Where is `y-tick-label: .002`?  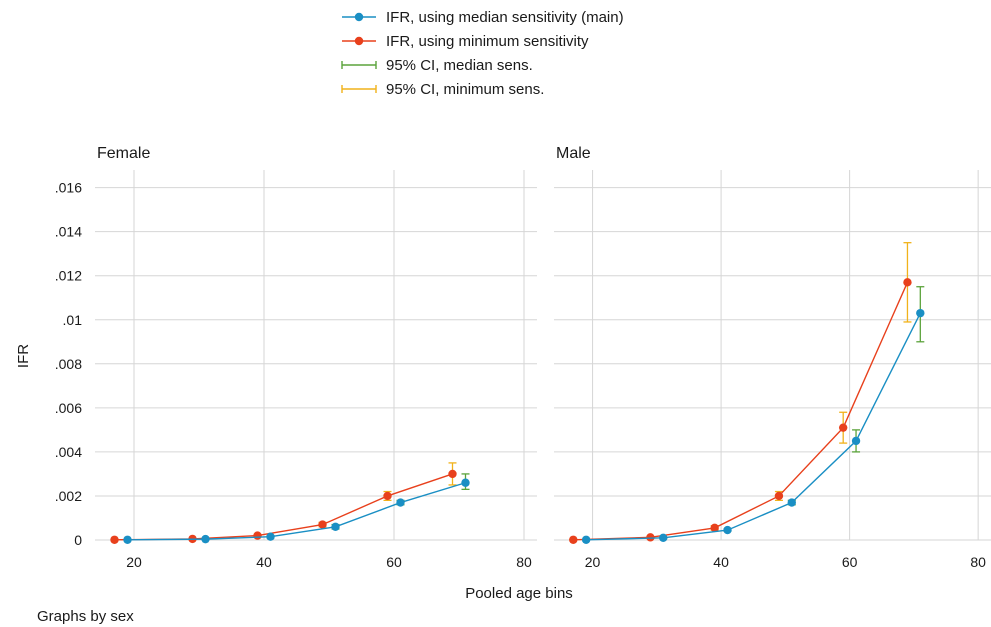
y-tick-label: .002 is located at coordinates (68, 496).